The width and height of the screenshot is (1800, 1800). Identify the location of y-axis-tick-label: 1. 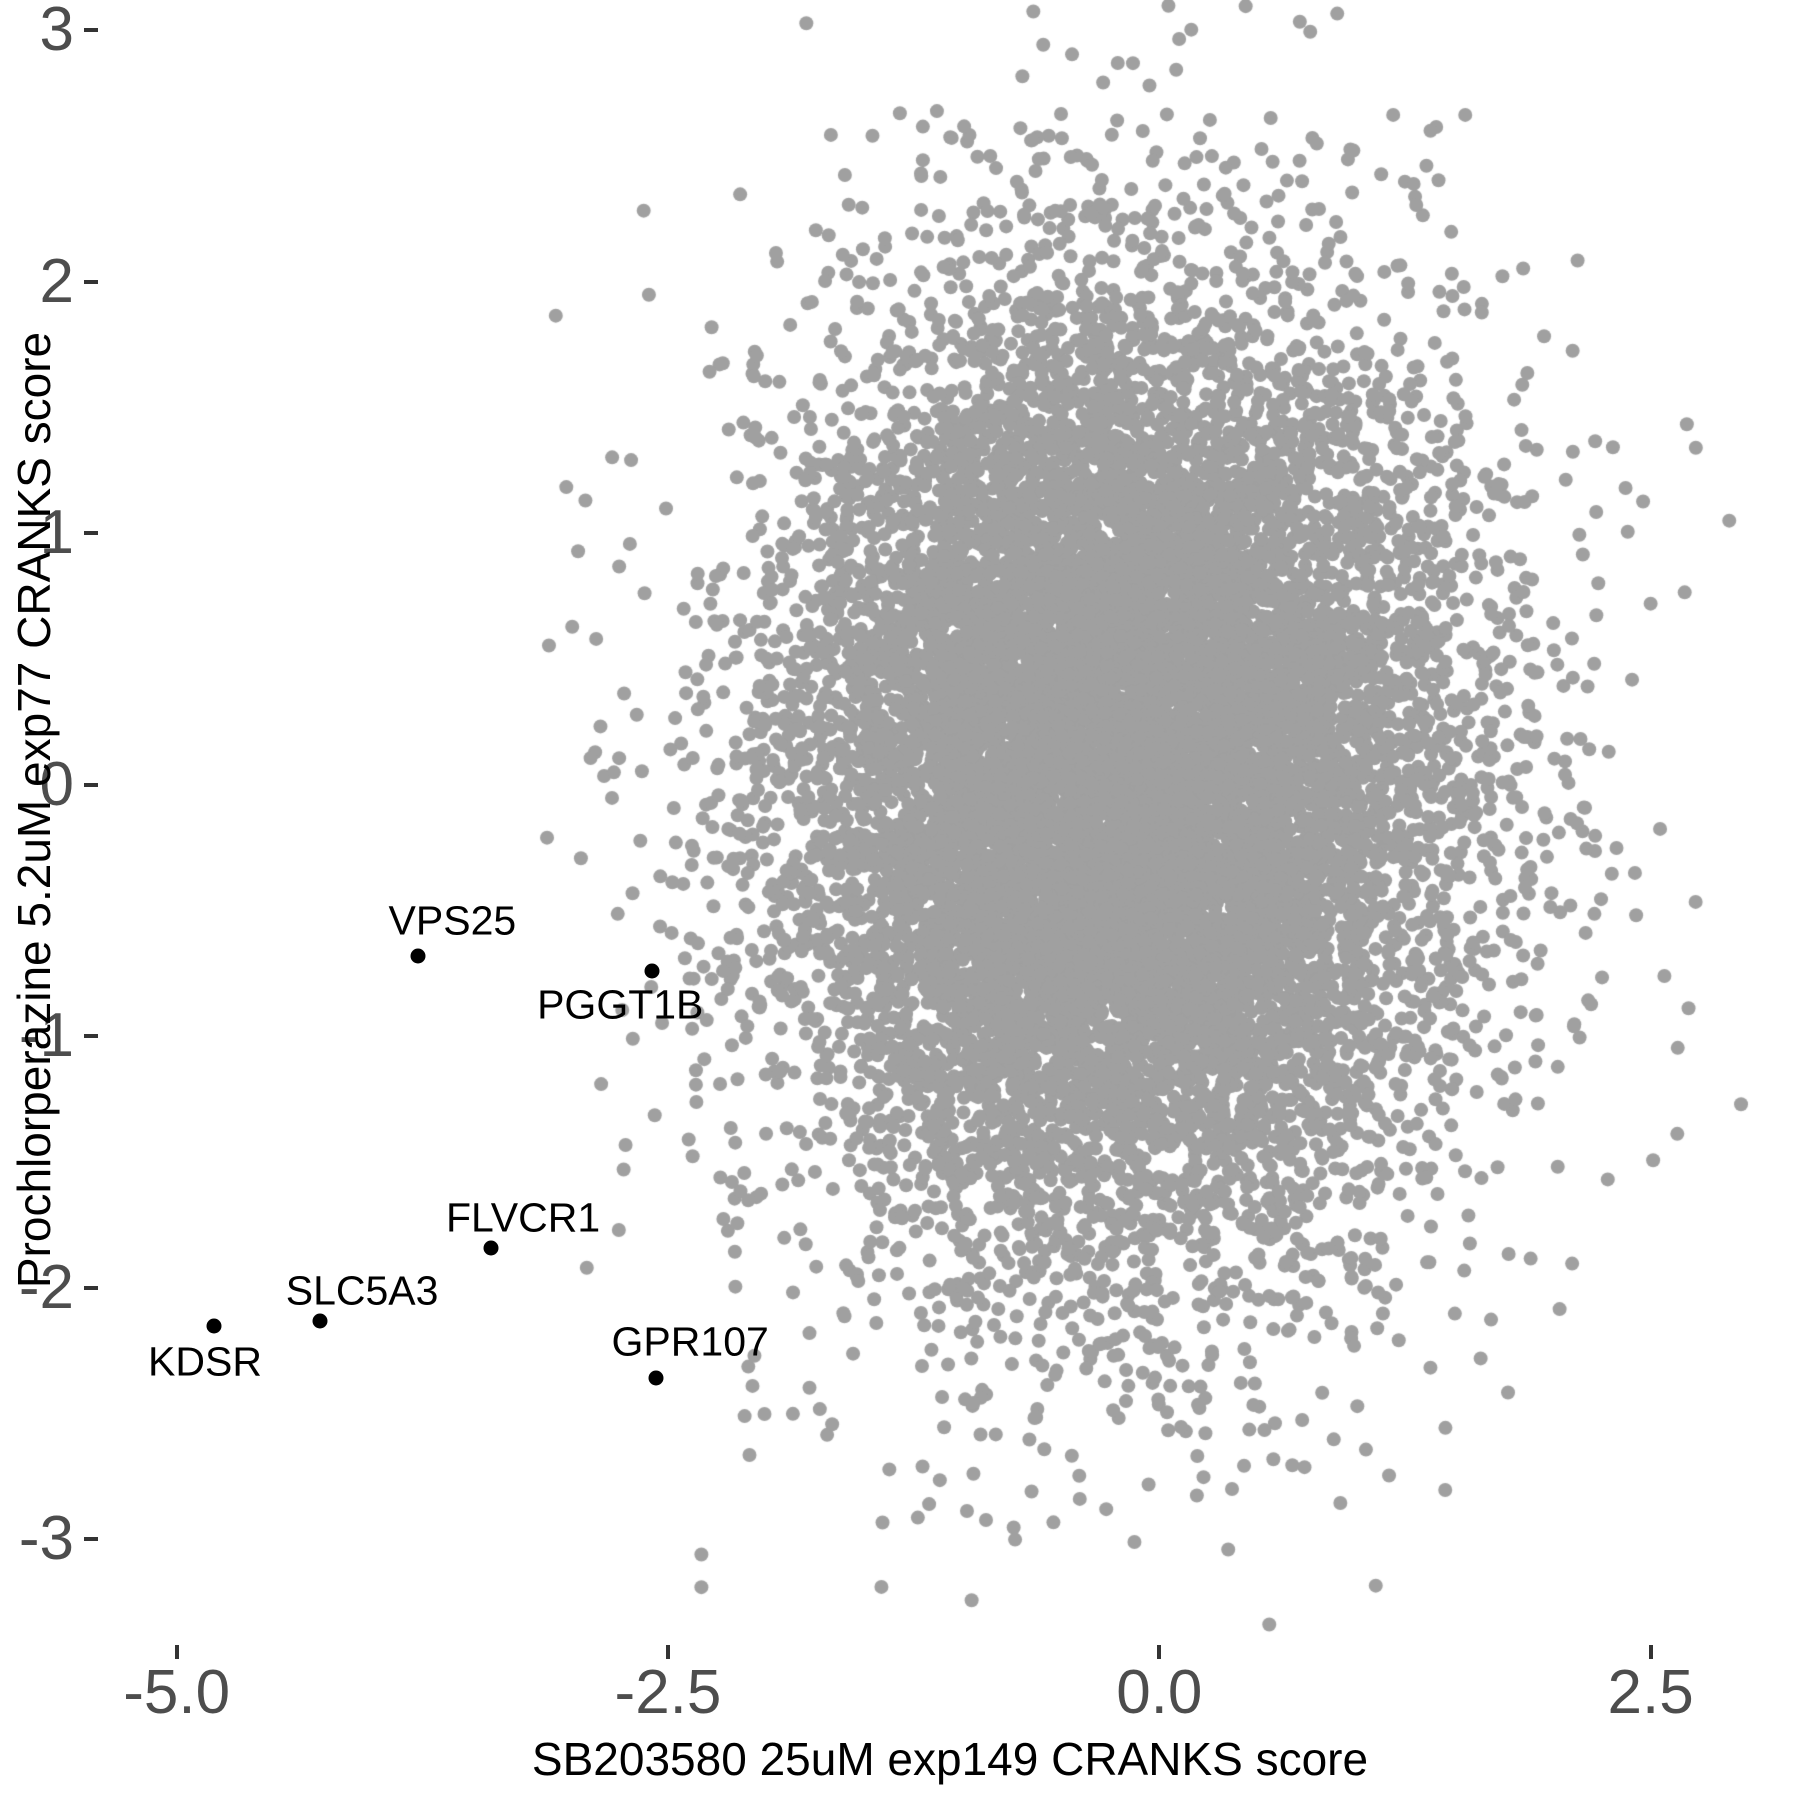
(56, 533).